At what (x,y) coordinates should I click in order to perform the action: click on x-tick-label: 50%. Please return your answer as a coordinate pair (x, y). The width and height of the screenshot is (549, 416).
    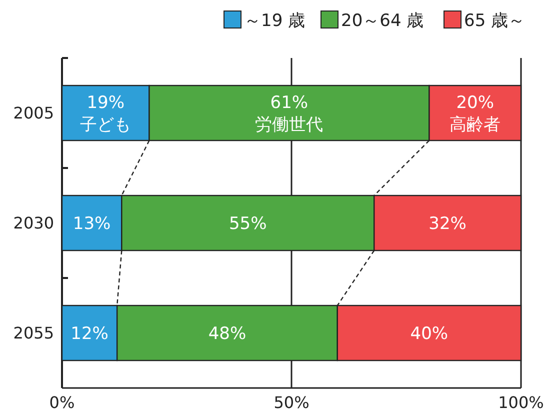
    Looking at the image, I should click on (292, 402).